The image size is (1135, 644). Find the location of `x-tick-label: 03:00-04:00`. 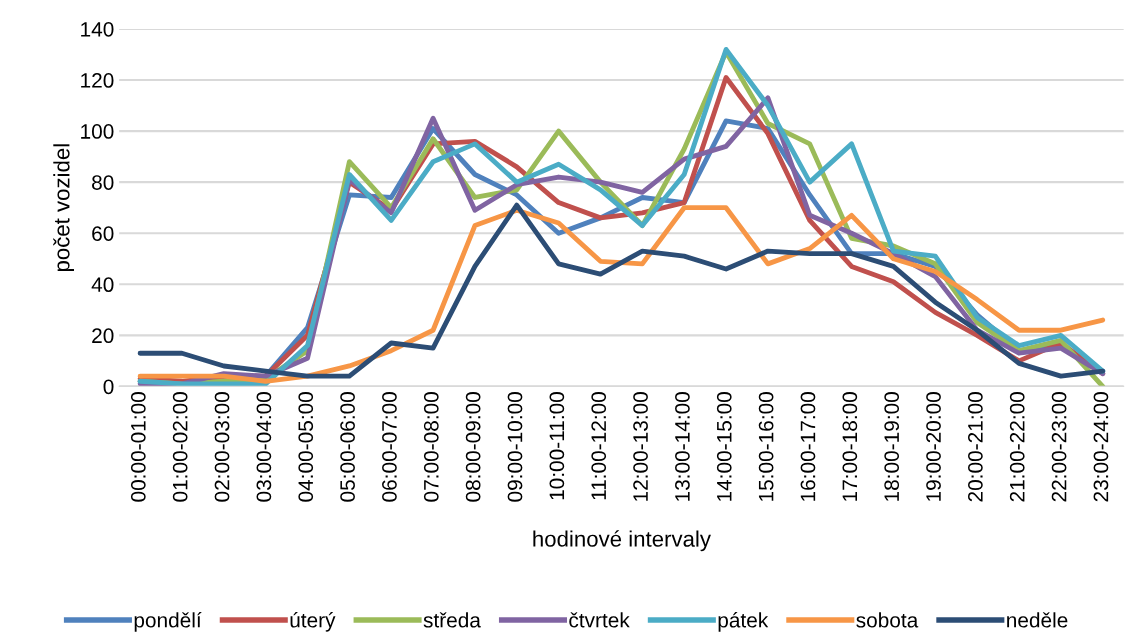

x-tick-label: 03:00-04:00 is located at coordinates (264, 447).